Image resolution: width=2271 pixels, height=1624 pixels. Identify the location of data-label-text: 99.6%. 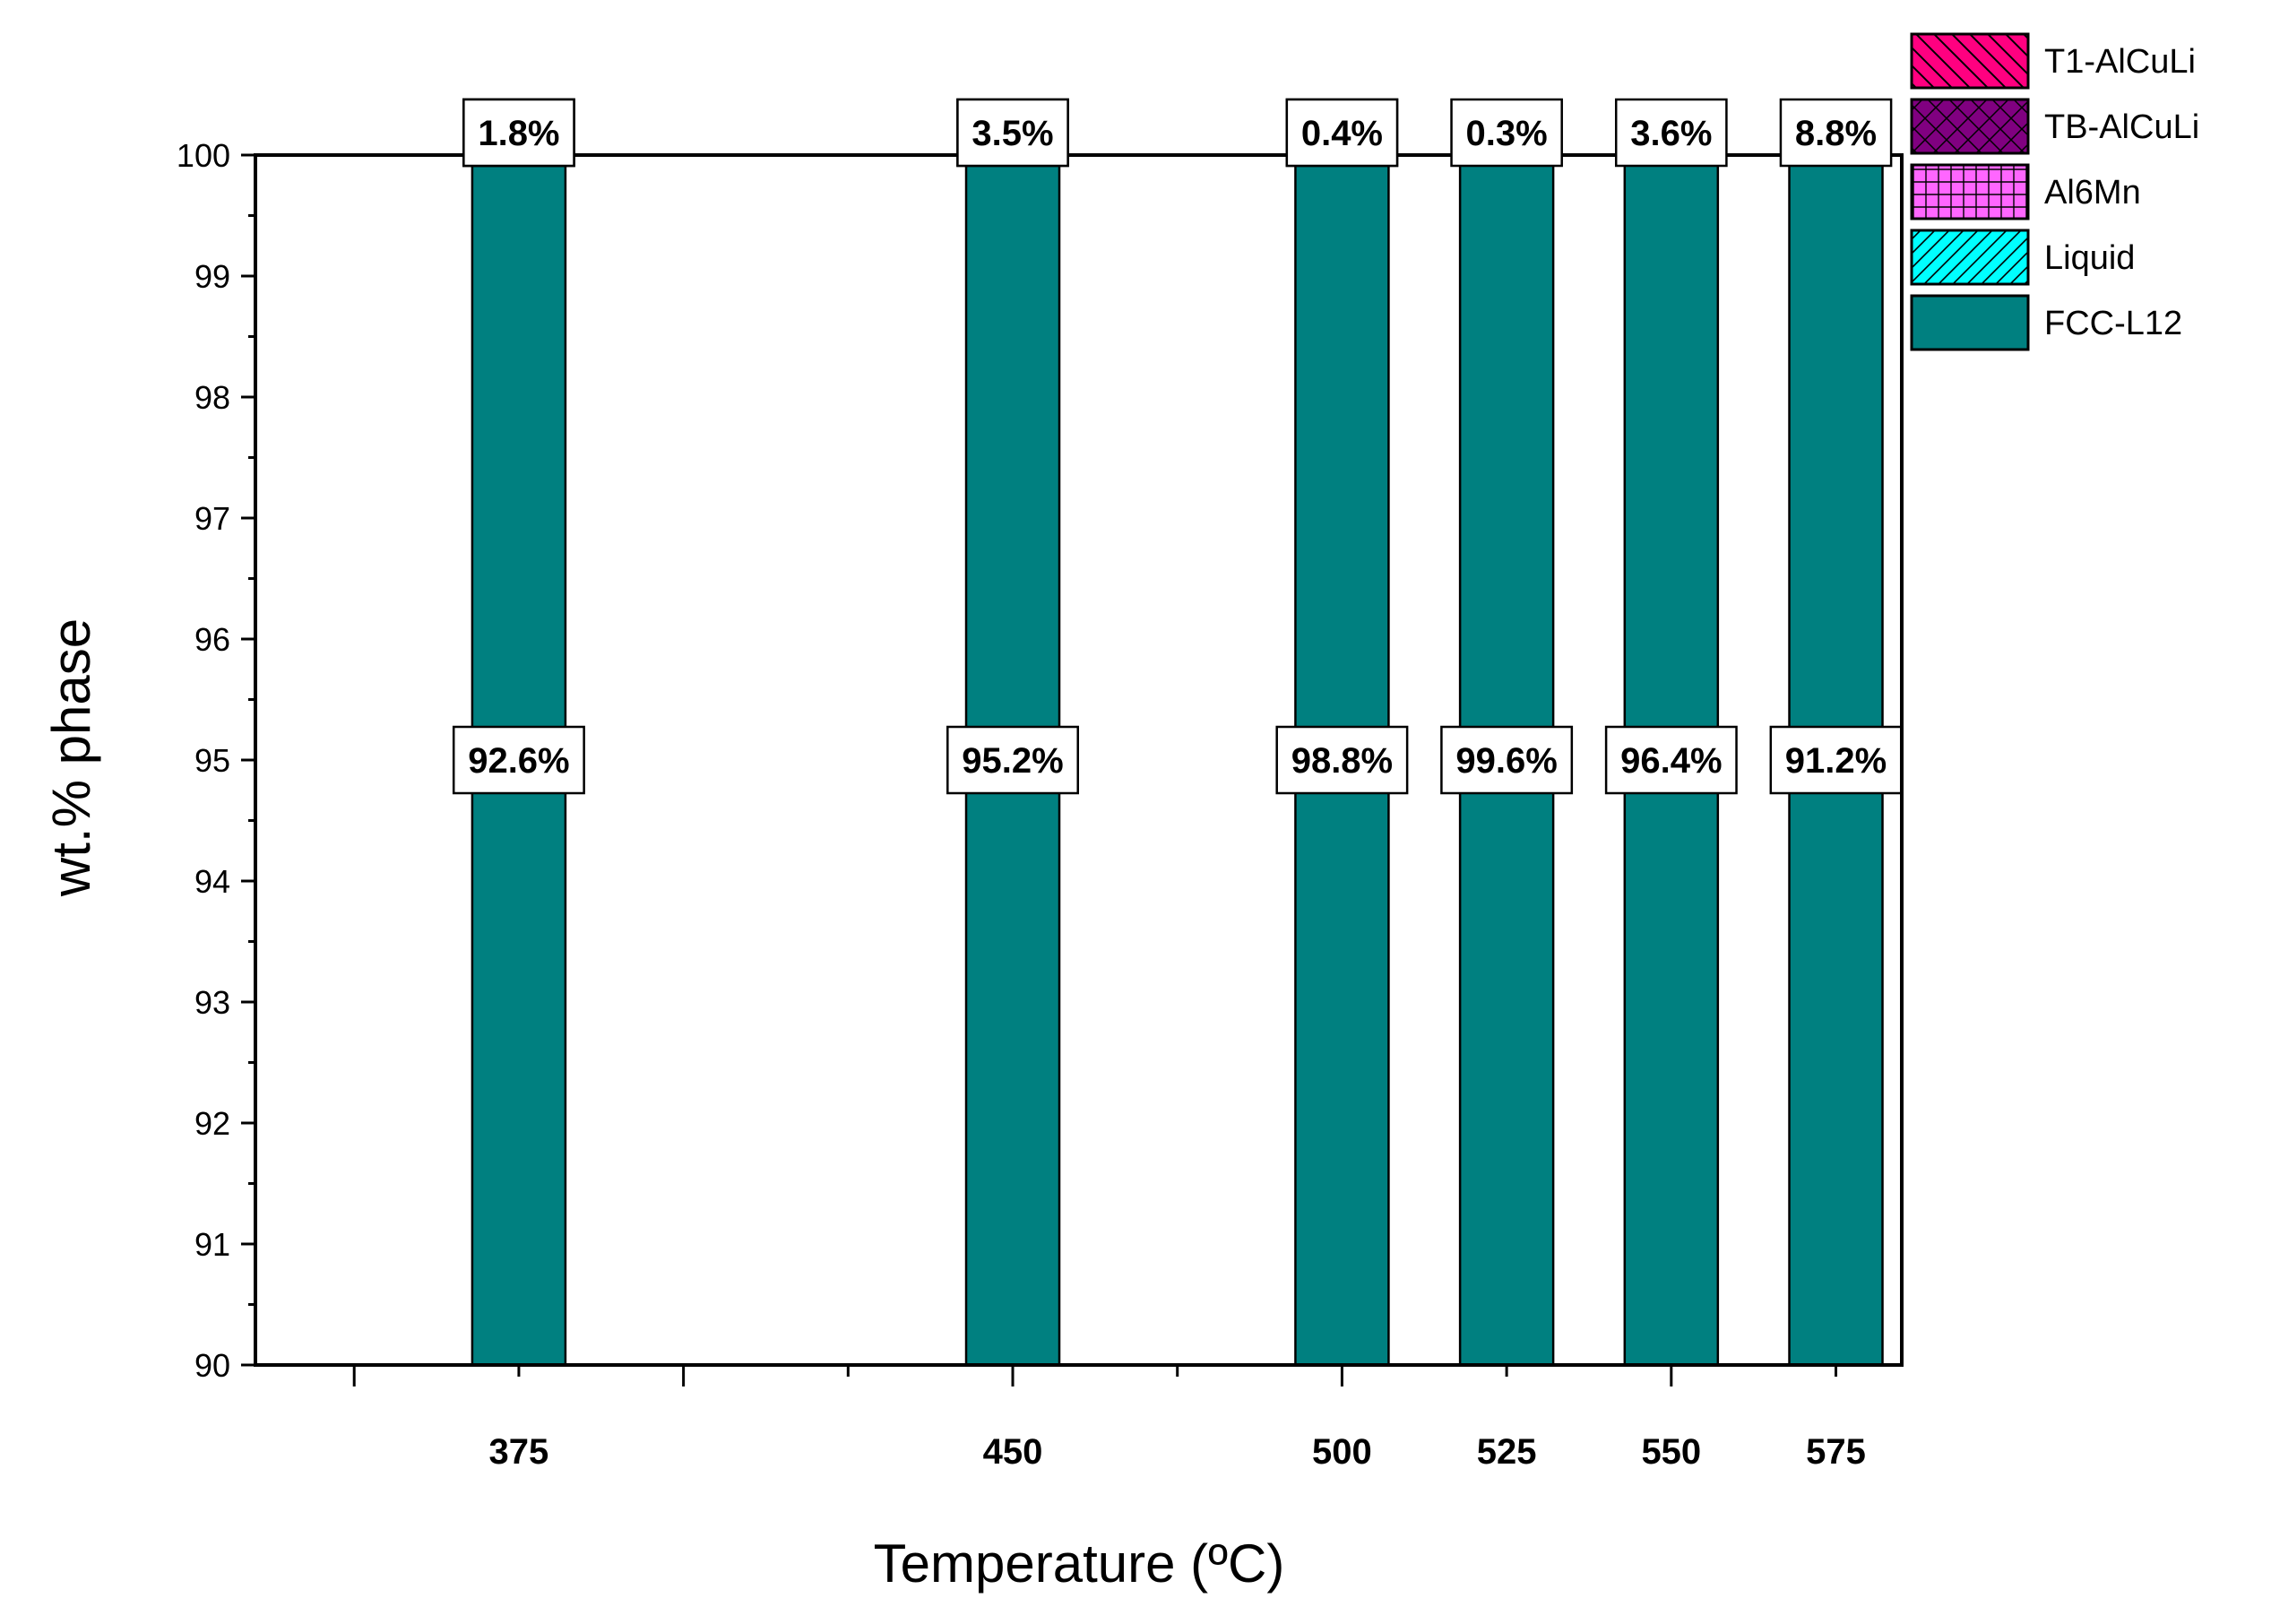
(1506, 761).